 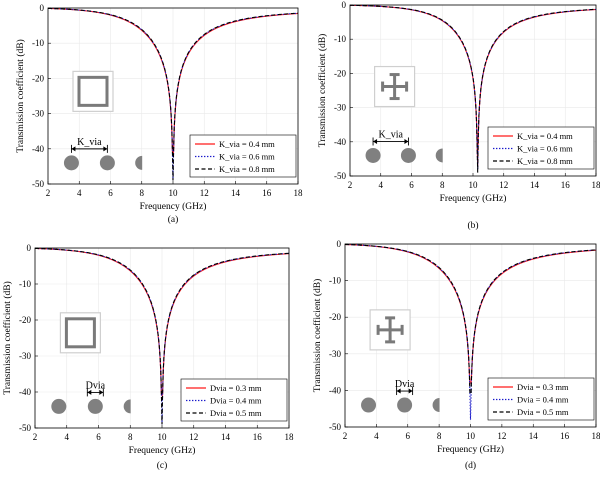 I want to click on legend-entry: K_via = 0.6 mm, so click(x=247, y=157).